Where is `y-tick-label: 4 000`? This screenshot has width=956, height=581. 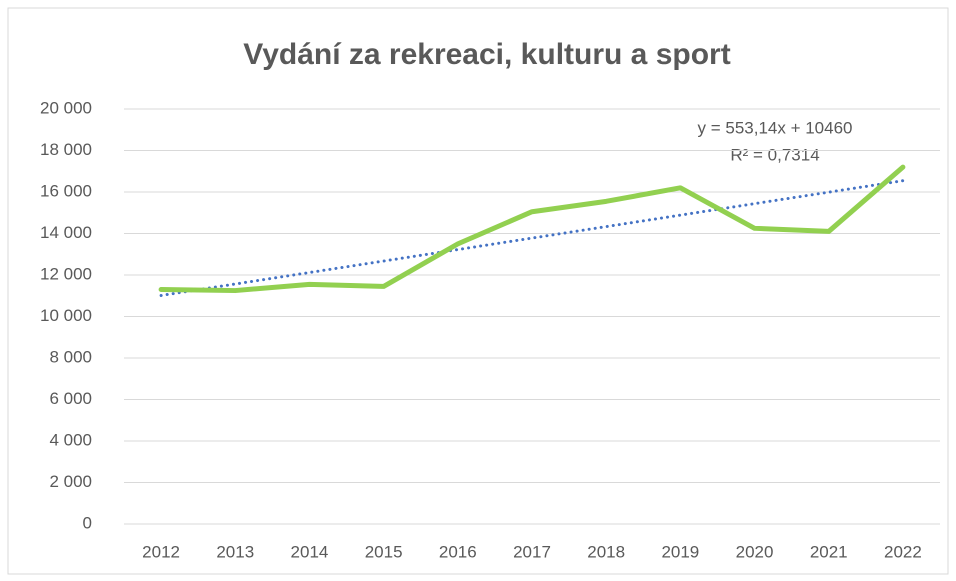 y-tick-label: 4 000 is located at coordinates (70, 439).